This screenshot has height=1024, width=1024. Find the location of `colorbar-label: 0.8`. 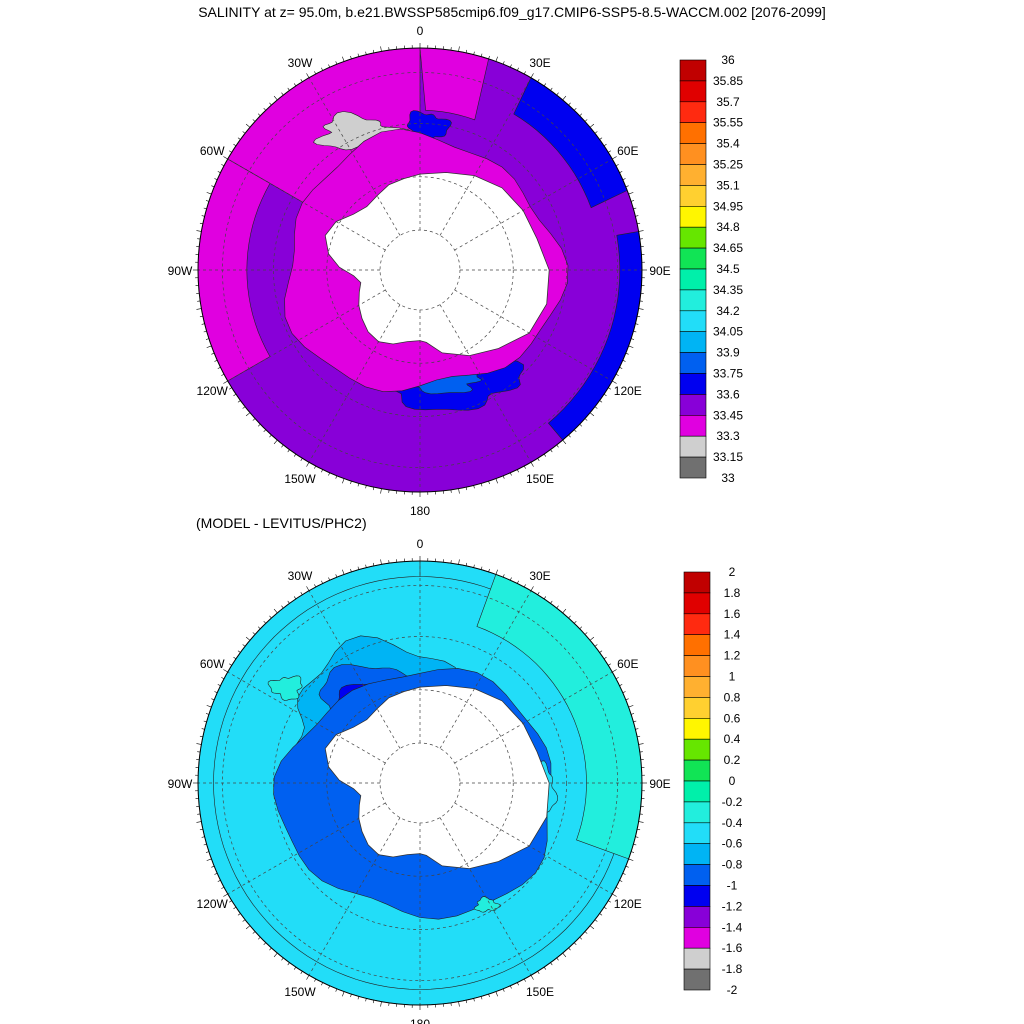

colorbar-label: 0.8 is located at coordinates (732, 697).